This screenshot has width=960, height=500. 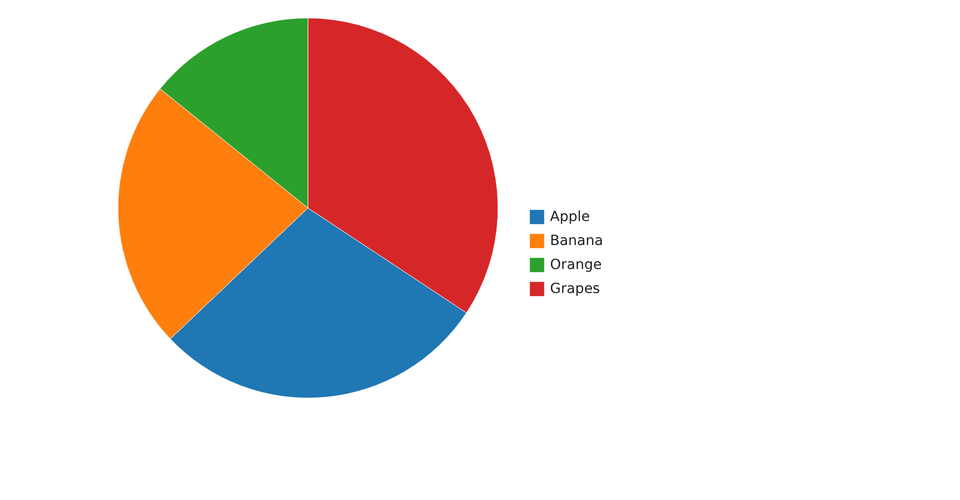 I want to click on legend-label: Apple, so click(x=570, y=217).